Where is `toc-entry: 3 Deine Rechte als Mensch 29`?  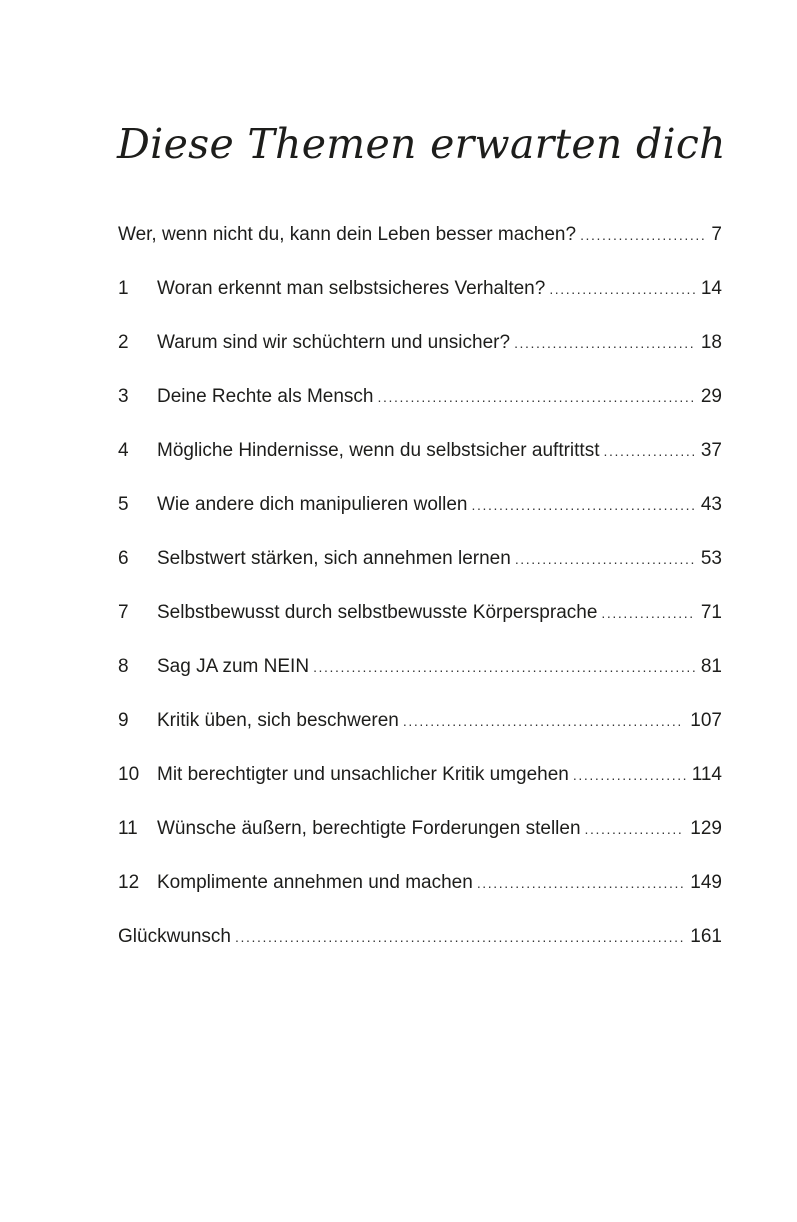 toc-entry: 3 Deine Rechte als Mensch 29 is located at coordinates (420, 413).